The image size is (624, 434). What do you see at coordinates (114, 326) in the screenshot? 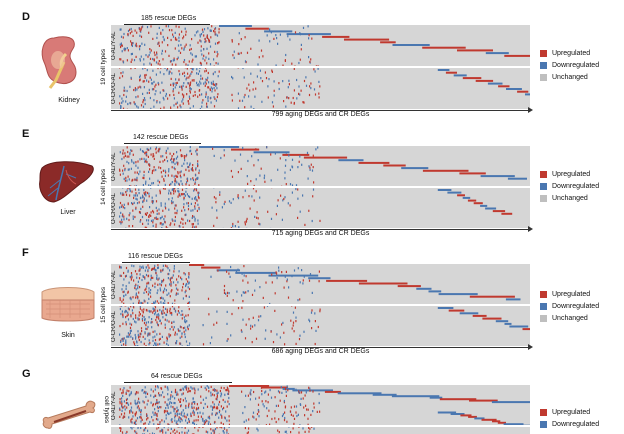
I see `row-label-bottom: O-CR/O-AL` at bounding box center [114, 326].